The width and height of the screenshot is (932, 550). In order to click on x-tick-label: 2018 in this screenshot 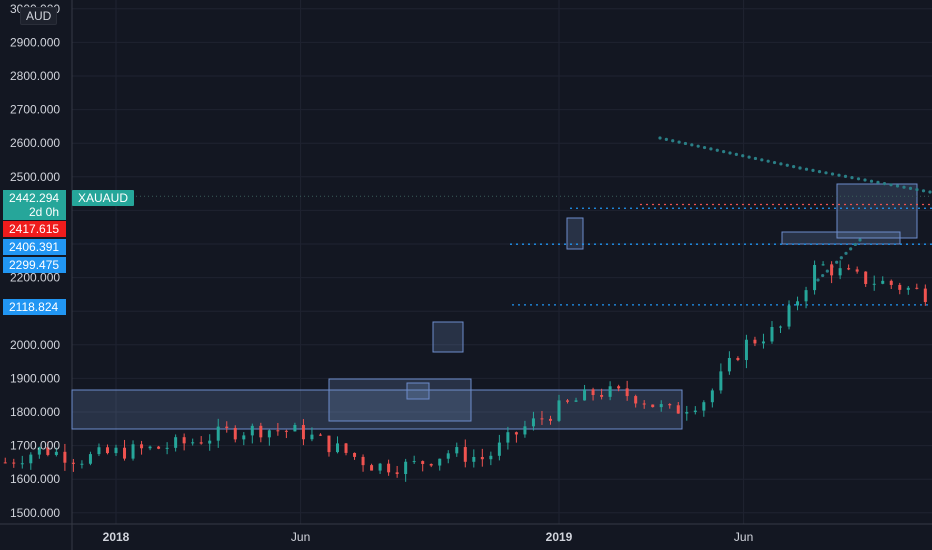, I will do `click(116, 537)`.